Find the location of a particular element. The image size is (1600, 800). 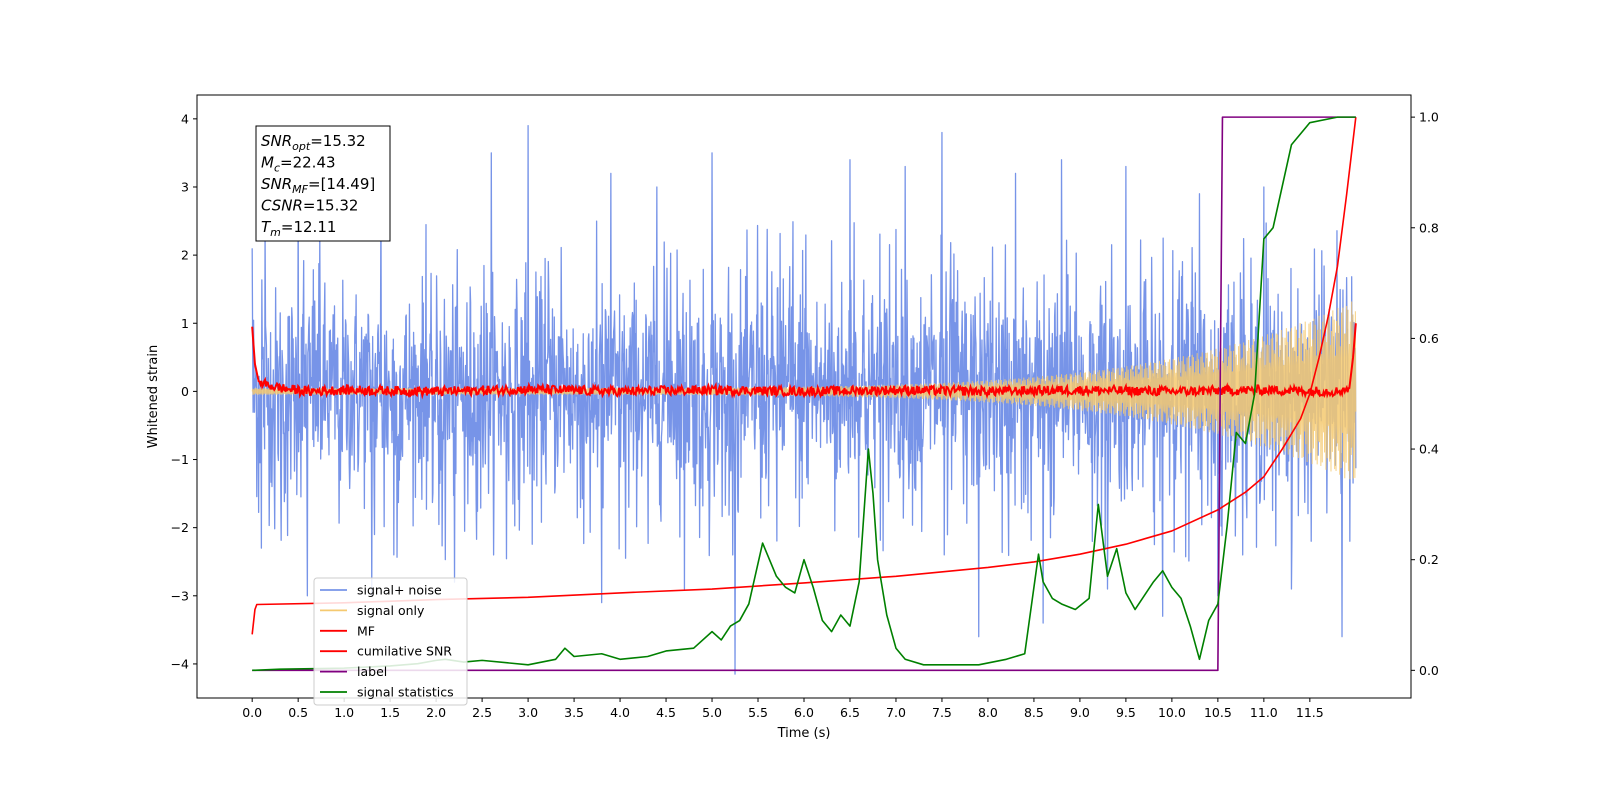

x-tick-label: 9.5 is located at coordinates (1126, 712).